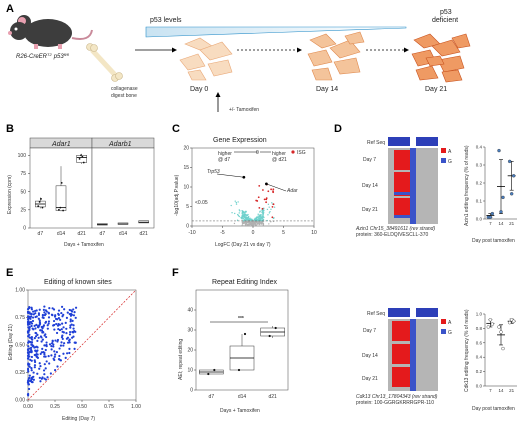 This screenshot has height=427, width=520. Describe the element at coordinates (496, 352) in the screenshot. I see `d-cdk13-marks: 0.0 0.2 0.4 0.6 0.8 1.0 7 14 21` at that location.